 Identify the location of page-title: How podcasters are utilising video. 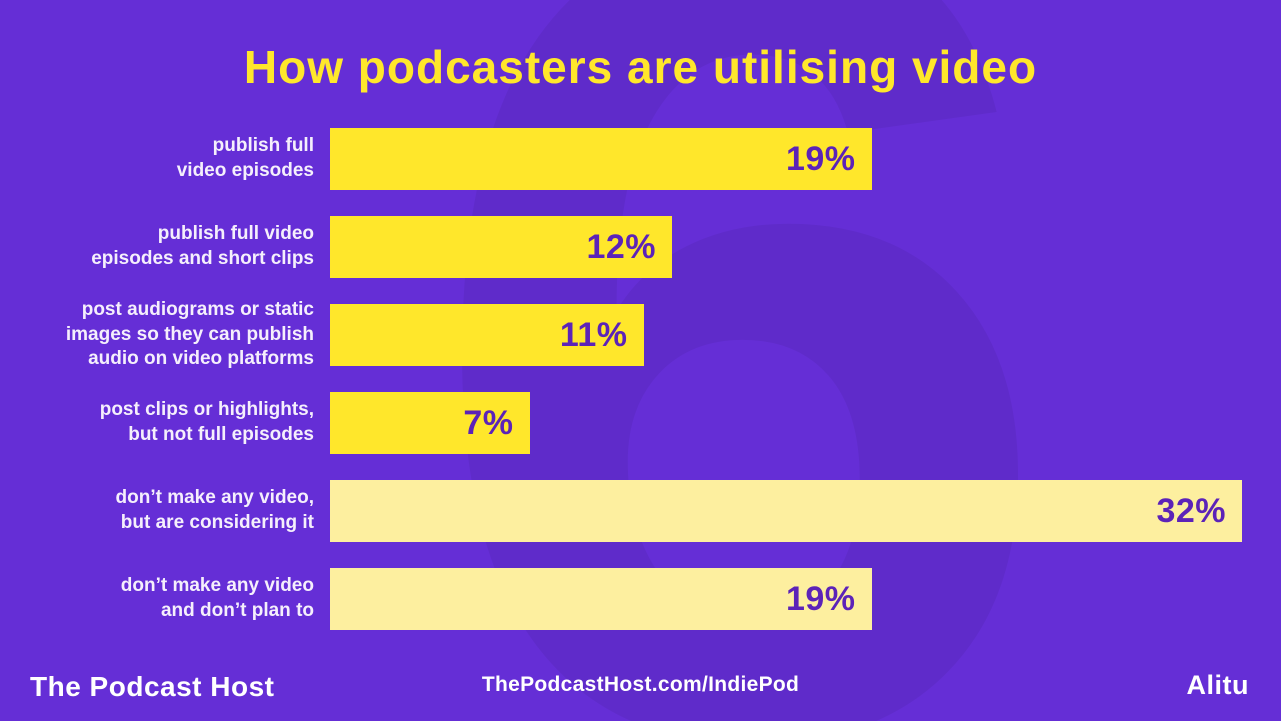
(640, 67).